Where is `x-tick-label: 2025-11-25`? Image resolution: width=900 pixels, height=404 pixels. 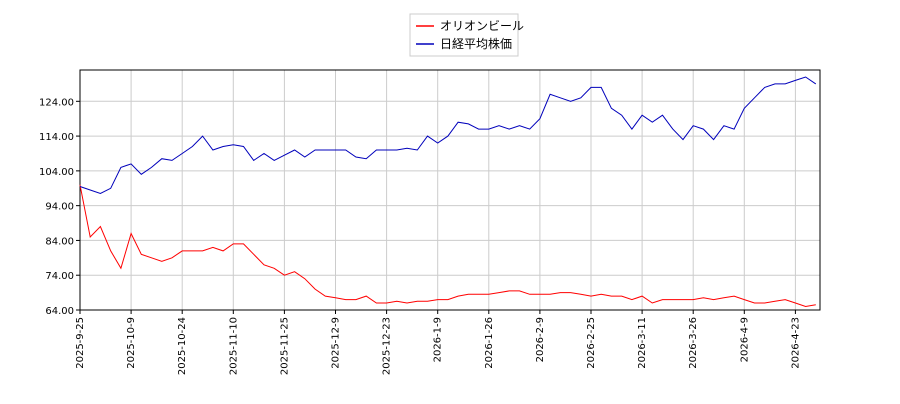
x-tick-label: 2025-11-25 is located at coordinates (284, 346).